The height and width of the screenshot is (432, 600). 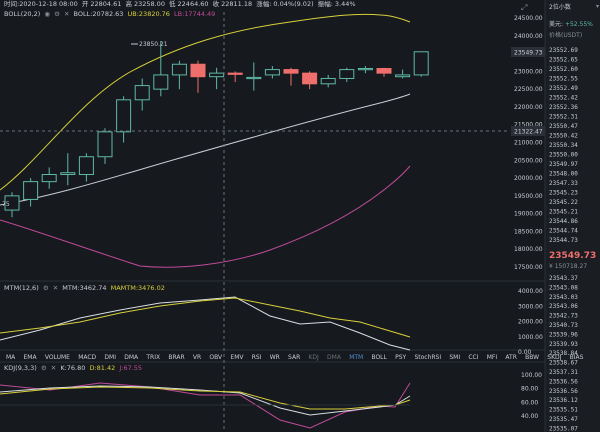 What do you see at coordinates (294, 357) in the screenshot?
I see `tab-sar: SAR` at bounding box center [294, 357].